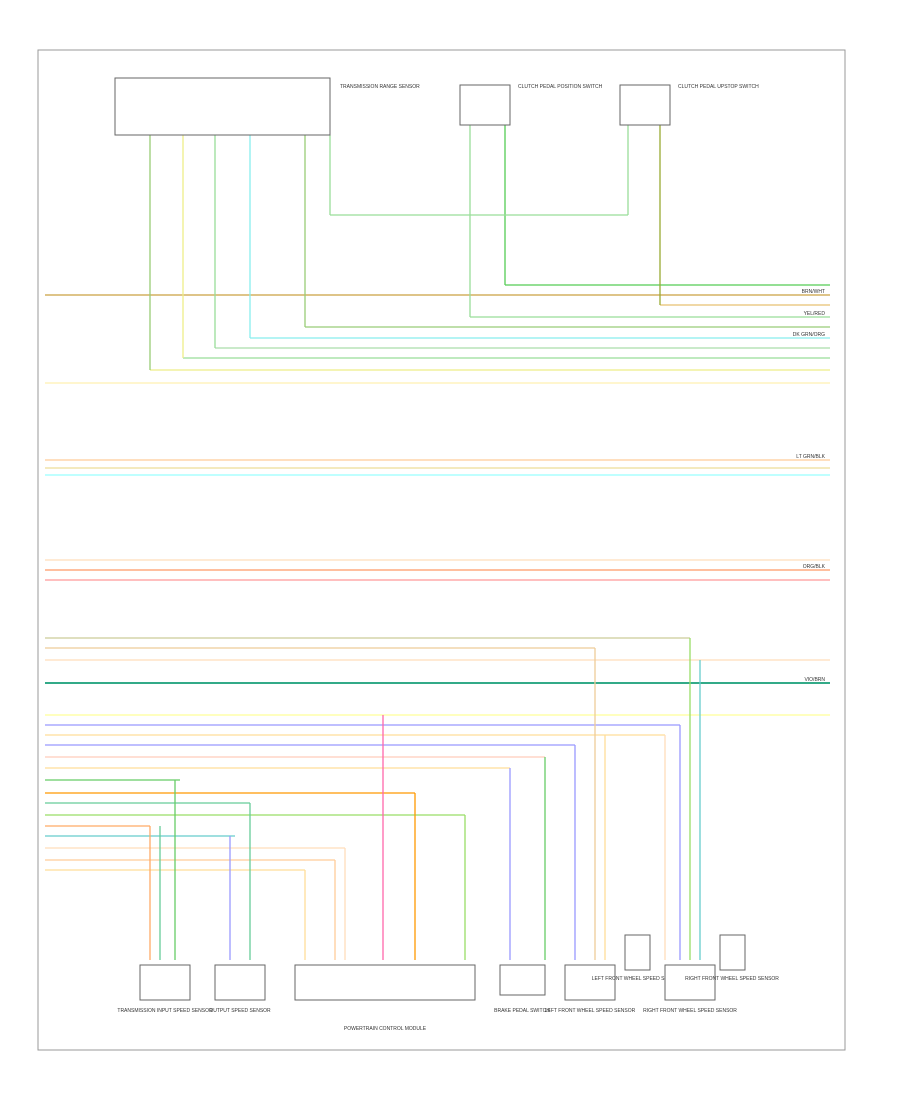 This screenshot has width=900, height=1100. What do you see at coordinates (814, 680) in the screenshot?
I see `wire-label: VIO/BRN` at bounding box center [814, 680].